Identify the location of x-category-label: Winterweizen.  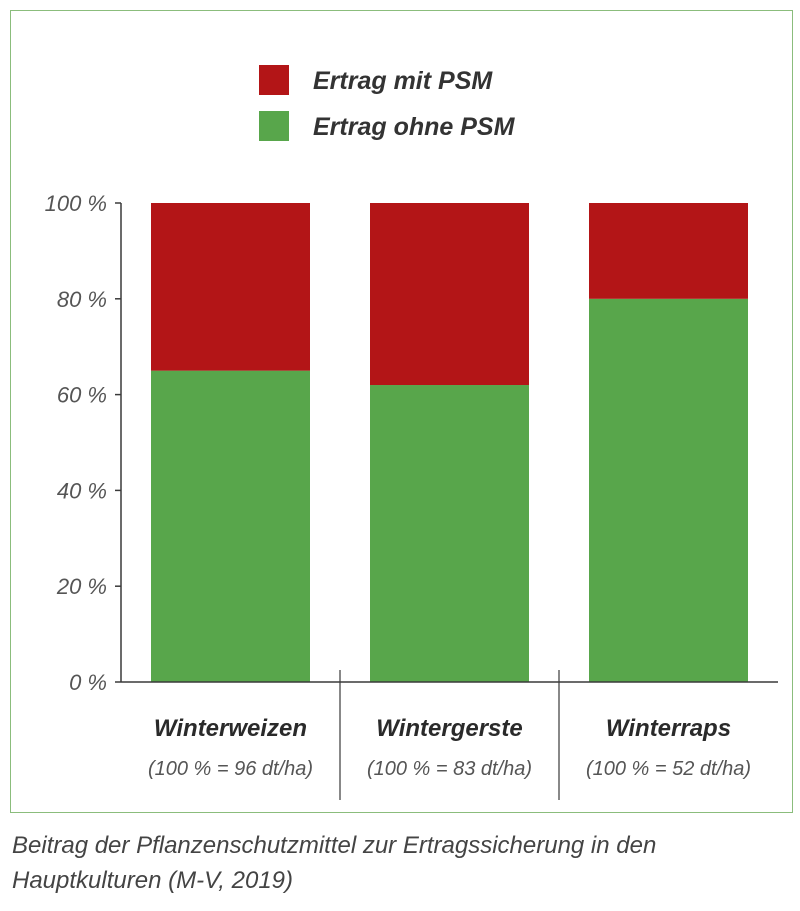
(230, 728).